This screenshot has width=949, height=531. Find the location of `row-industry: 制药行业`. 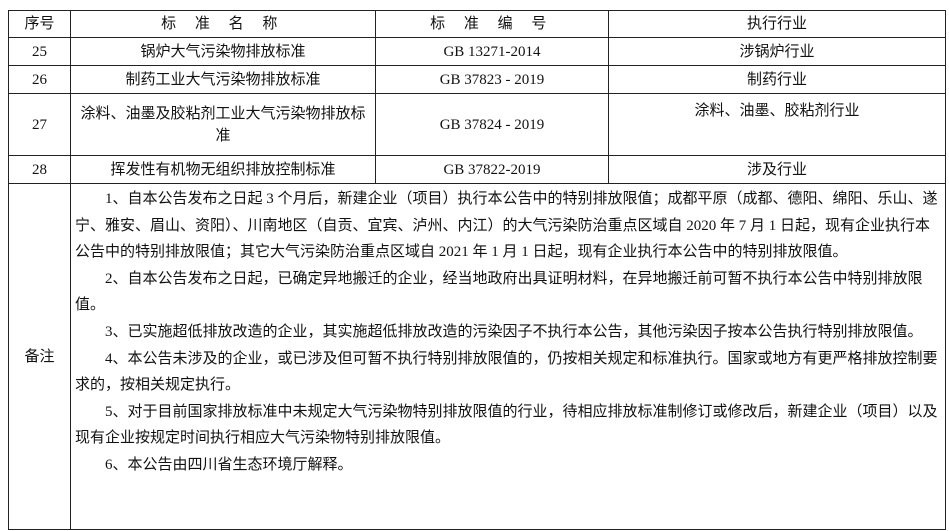

row-industry: 制药行业 is located at coordinates (777, 79).